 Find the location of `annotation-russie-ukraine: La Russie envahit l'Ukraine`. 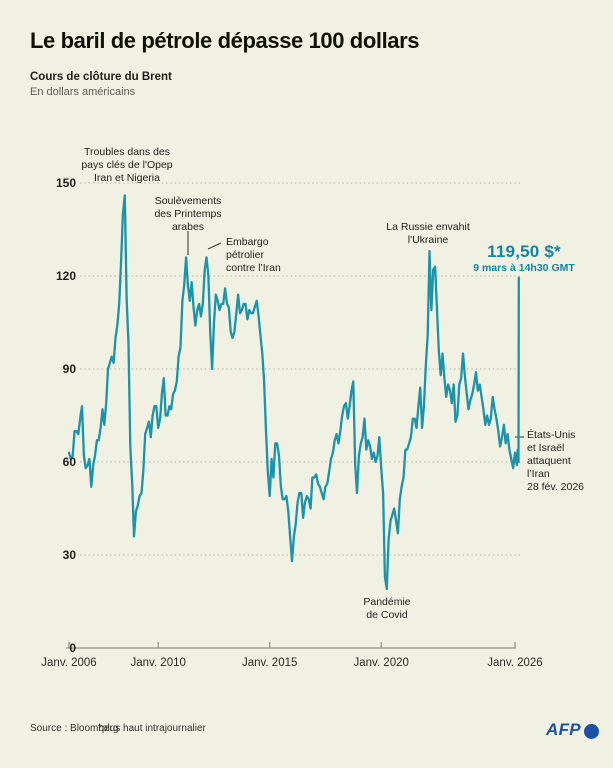

annotation-russie-ukraine: La Russie envahit l'Ukraine is located at coordinates (427, 234).